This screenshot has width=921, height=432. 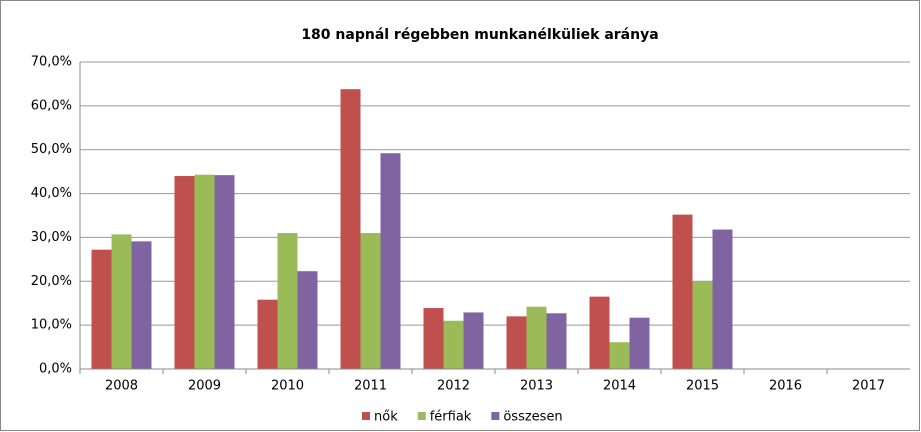 I want to click on y-tick-label: 70,0%, so click(x=51, y=62).